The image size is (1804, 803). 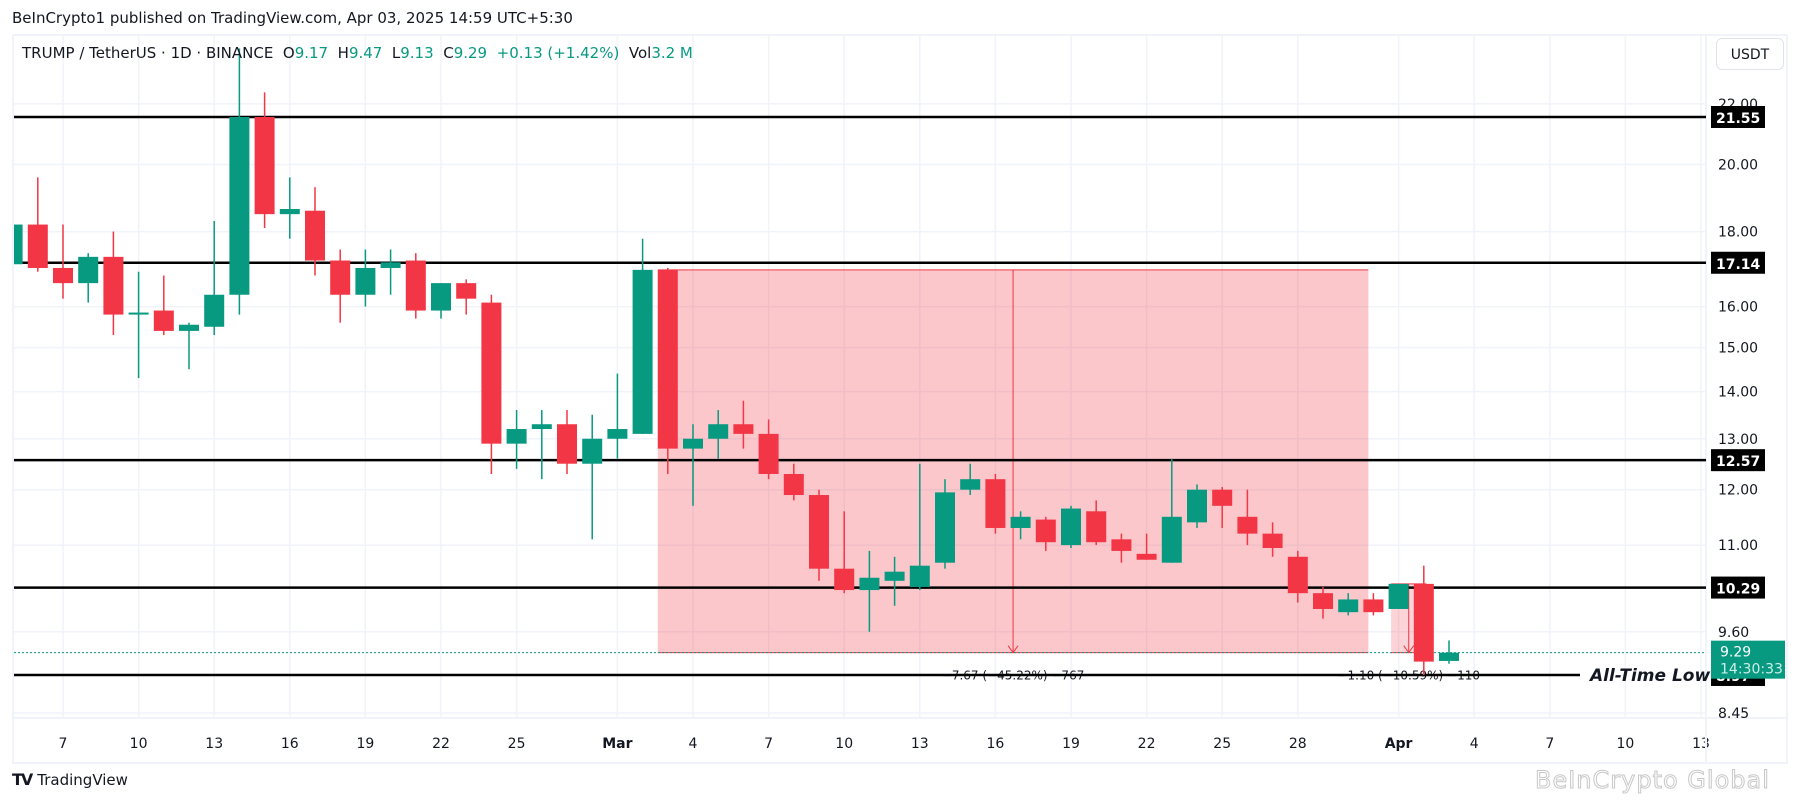 I want to click on level-price-text: 17.14, so click(x=1738, y=265).